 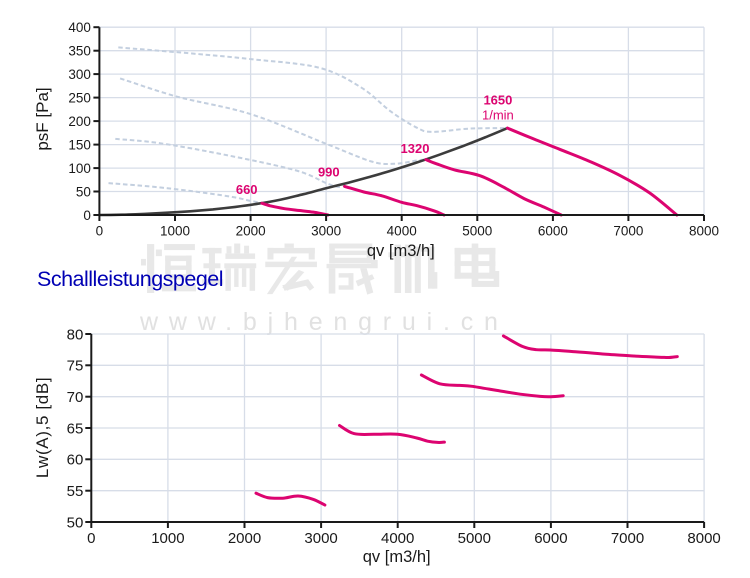 I want to click on svg-text: 200, so click(x=79, y=121).